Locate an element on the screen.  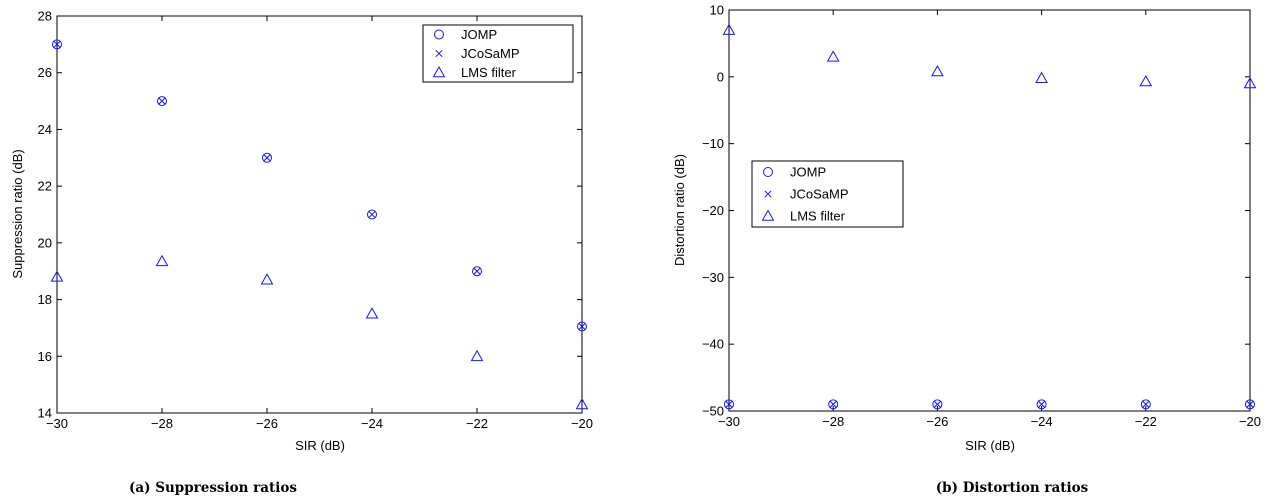
y-tick-label: 26 is located at coordinates (45, 72).